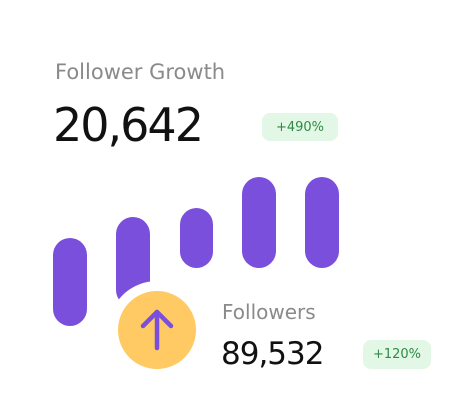 The height and width of the screenshot is (402, 456). What do you see at coordinates (128, 125) in the screenshot?
I see `growth-value: 20,642` at bounding box center [128, 125].